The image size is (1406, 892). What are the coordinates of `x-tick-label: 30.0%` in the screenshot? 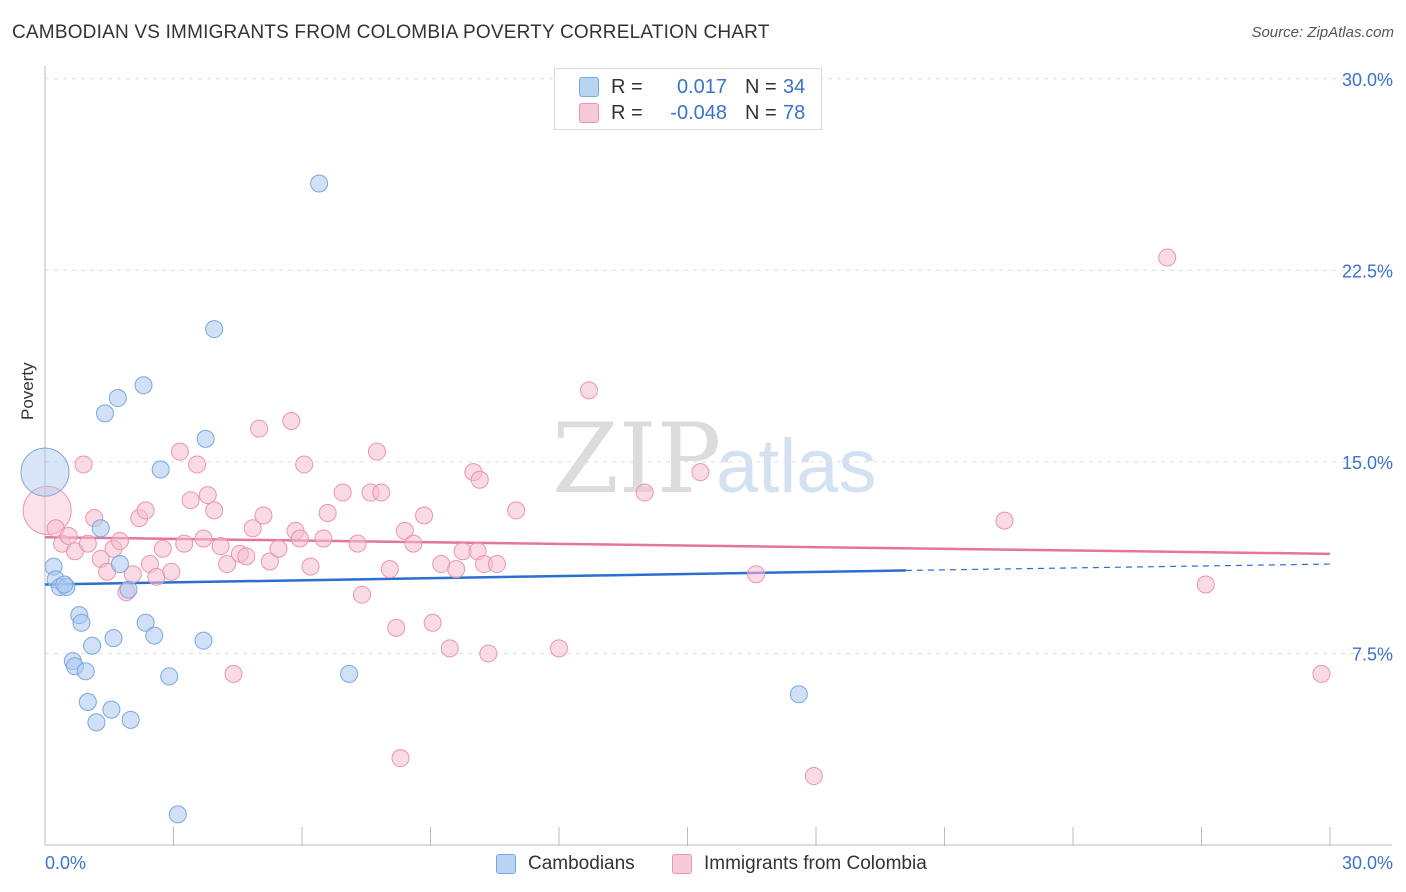 It's located at (1367, 863).